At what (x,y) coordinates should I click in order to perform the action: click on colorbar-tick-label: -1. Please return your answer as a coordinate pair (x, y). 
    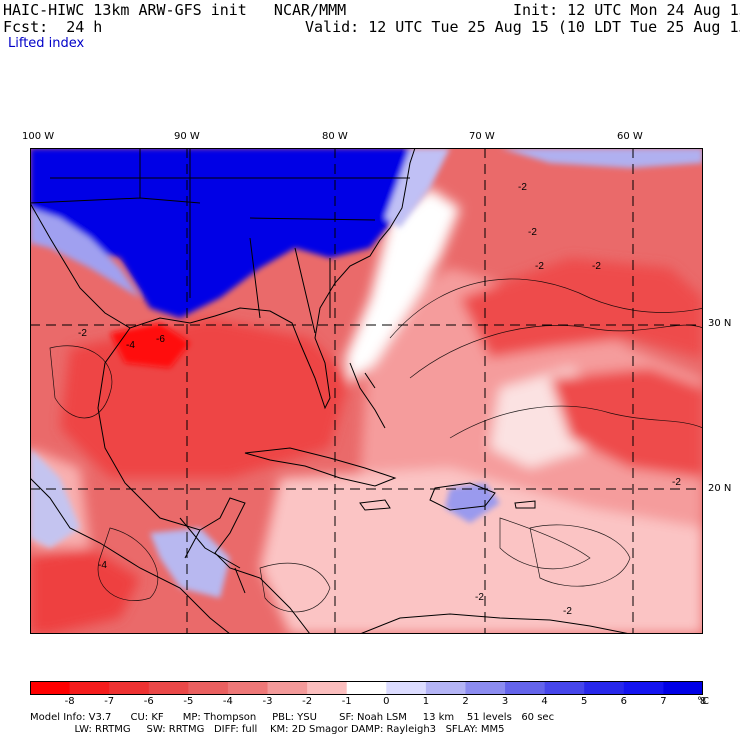
    Looking at the image, I should click on (346, 701).